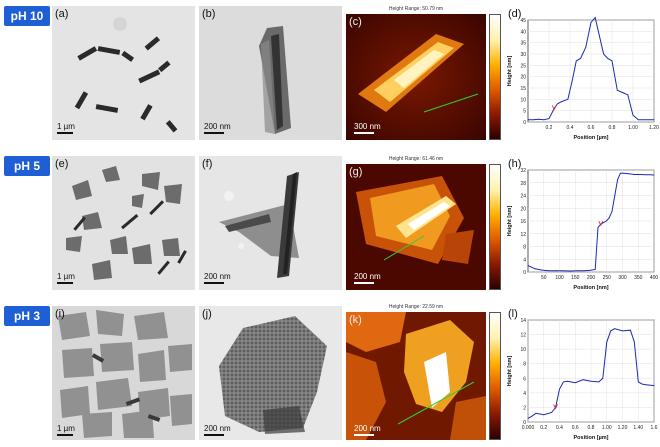 The image size is (660, 447). I want to click on y-tick-label: 32, so click(523, 171).